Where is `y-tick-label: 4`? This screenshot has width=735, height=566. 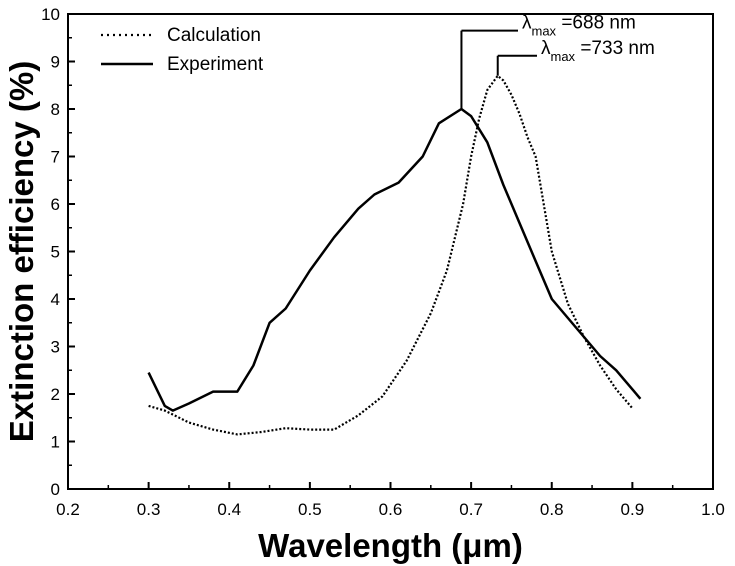
y-tick-label: 4 is located at coordinates (55, 299).